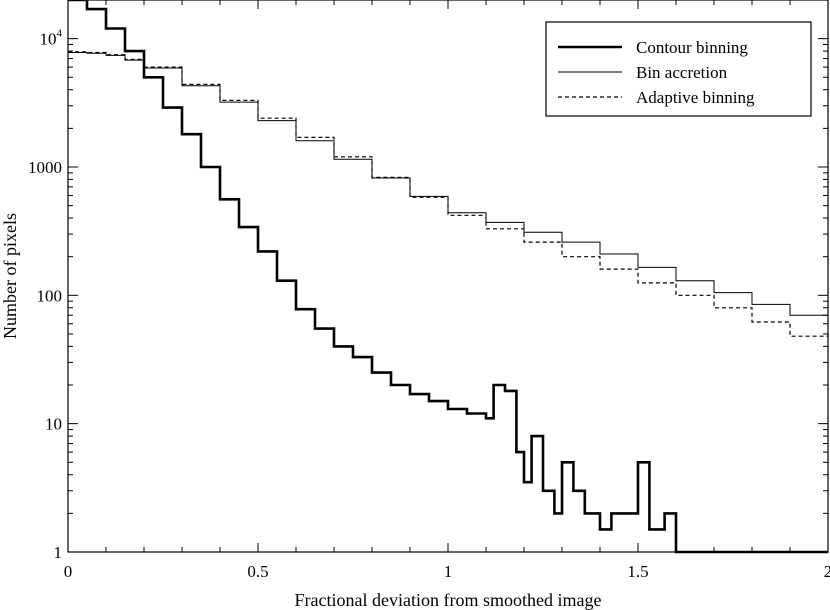 The width and height of the screenshot is (830, 610). What do you see at coordinates (692, 47) in the screenshot?
I see `legend-label: Contour binning` at bounding box center [692, 47].